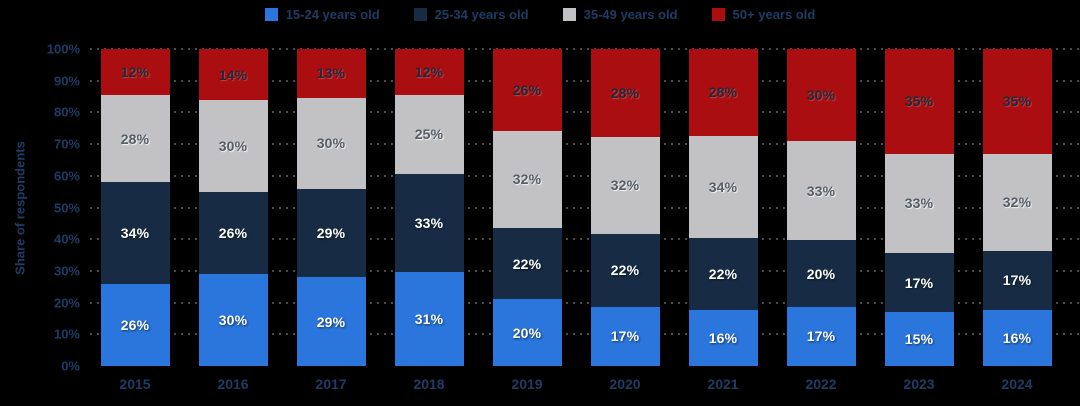  Describe the element at coordinates (763, 14) in the screenshot. I see `legend-item-50plus: 50+ years old` at that location.